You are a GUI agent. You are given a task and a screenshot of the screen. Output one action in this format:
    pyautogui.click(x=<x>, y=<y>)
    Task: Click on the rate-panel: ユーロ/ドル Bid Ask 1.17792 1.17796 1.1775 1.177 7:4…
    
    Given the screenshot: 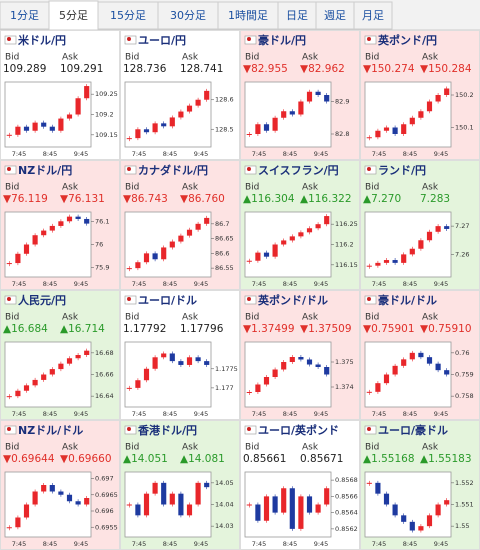 What is the action you would take?
    pyautogui.click(x=180, y=355)
    